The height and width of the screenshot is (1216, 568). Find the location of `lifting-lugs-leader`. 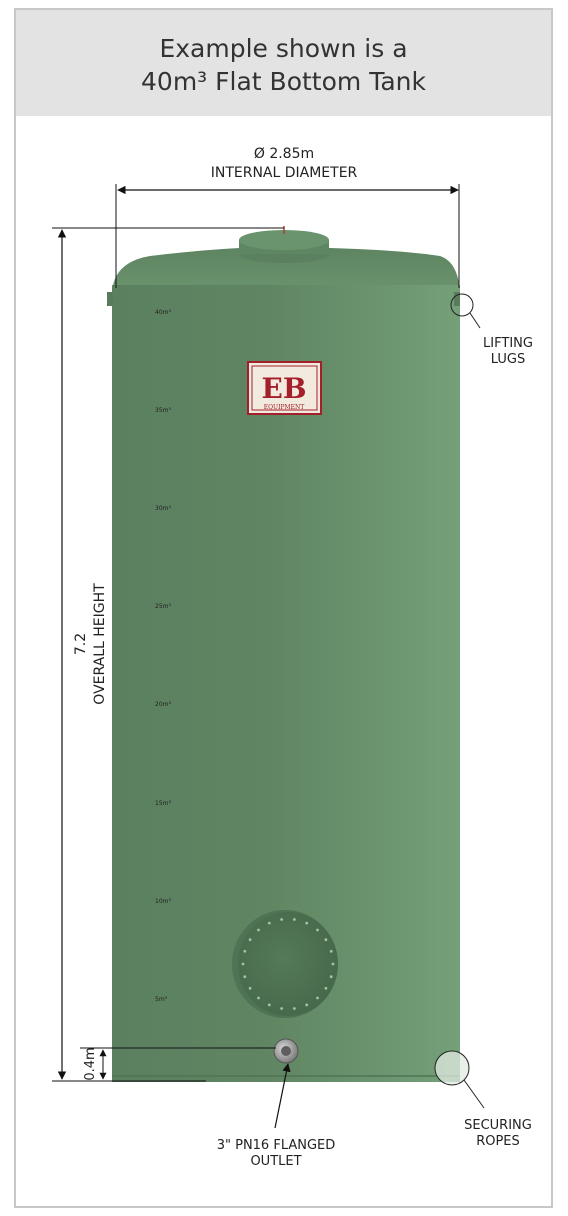

lifting-lugs-leader is located at coordinates (475, 320).